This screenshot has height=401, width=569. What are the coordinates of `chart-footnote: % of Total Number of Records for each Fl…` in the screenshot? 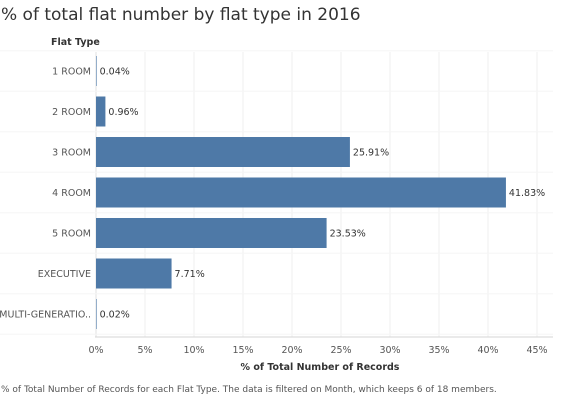 It's located at (249, 390).